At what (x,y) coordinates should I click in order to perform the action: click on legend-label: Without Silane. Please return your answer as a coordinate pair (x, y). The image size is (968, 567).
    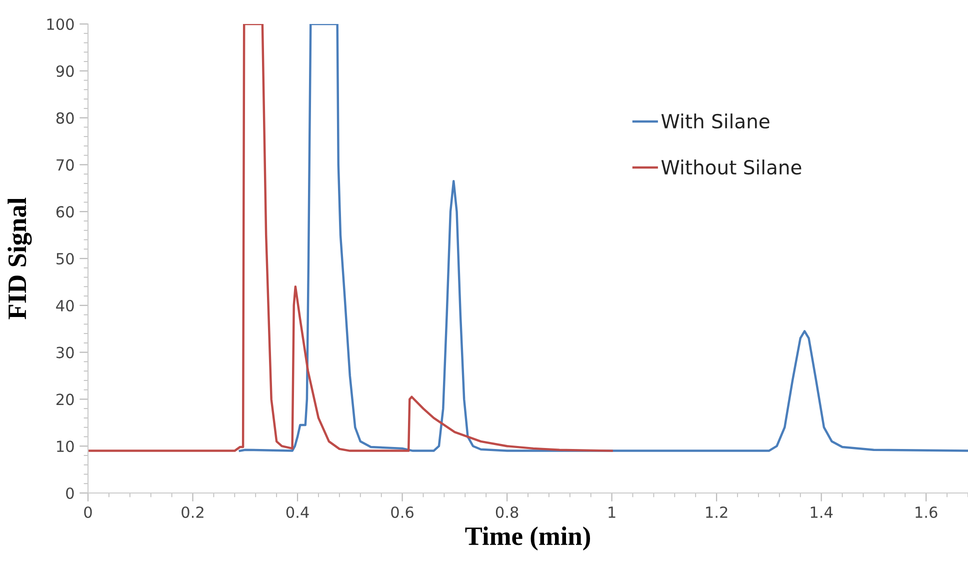
    Looking at the image, I should click on (731, 167).